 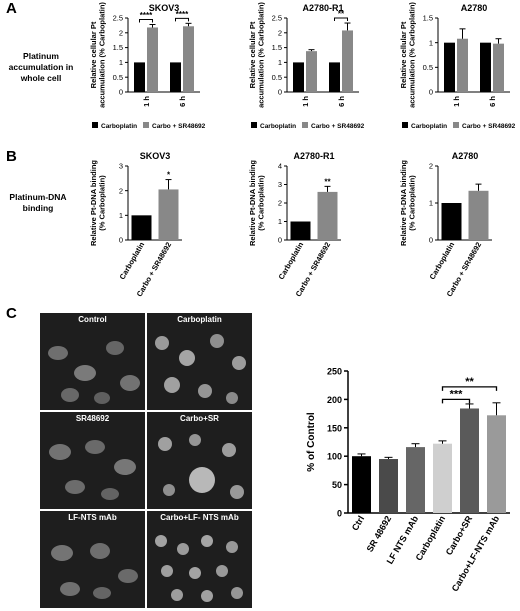 I want to click on x-tick-label: Ctrl, so click(x=358, y=523).